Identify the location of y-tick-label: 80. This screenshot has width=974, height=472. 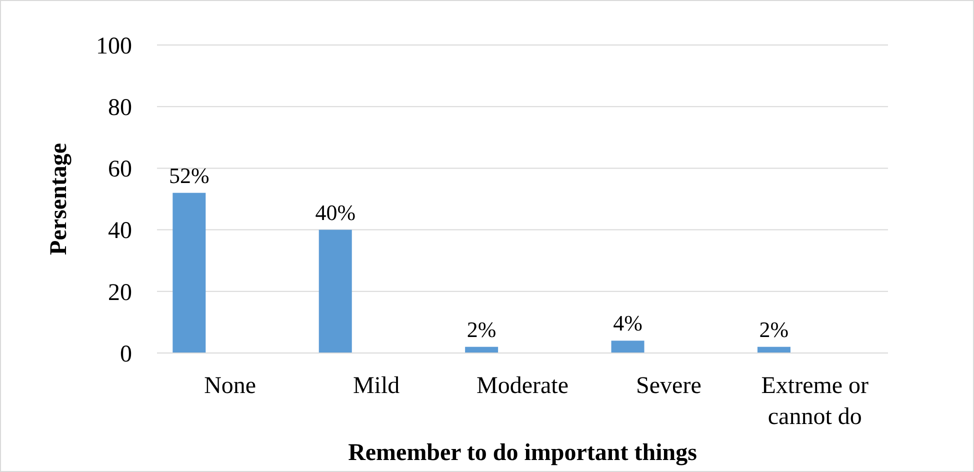
(120, 108).